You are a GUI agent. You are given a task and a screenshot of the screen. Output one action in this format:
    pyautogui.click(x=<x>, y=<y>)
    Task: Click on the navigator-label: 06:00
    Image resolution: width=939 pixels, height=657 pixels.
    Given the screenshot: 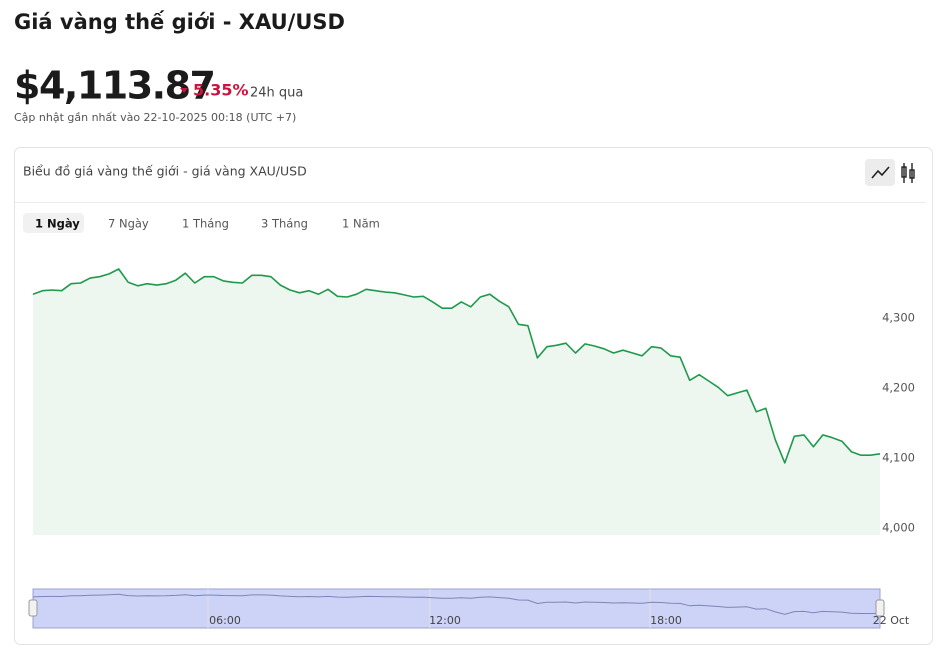 What is the action you would take?
    pyautogui.click(x=225, y=620)
    